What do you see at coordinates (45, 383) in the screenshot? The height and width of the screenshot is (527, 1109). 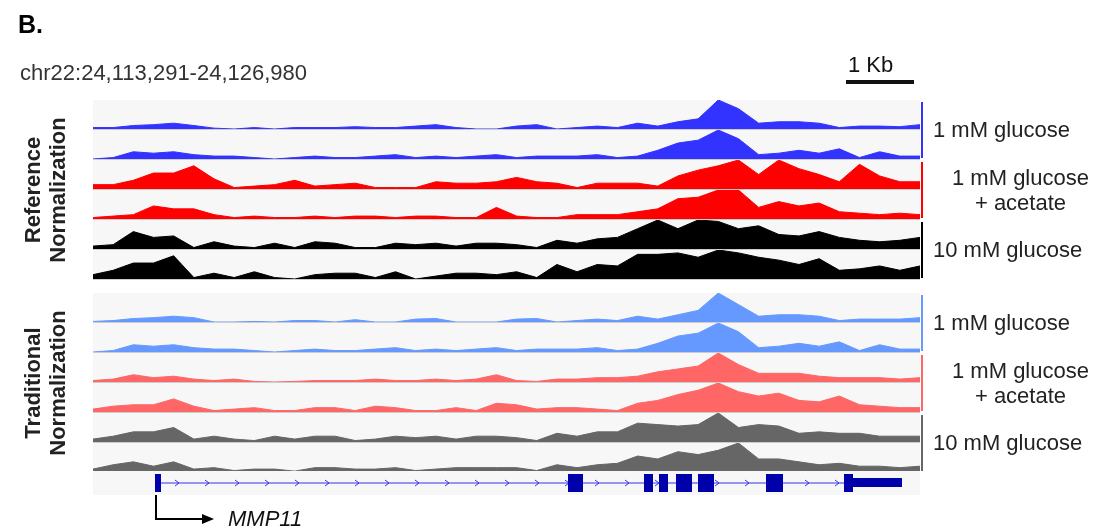 I see `y-axis-title: Traditional Normalization` at bounding box center [45, 383].